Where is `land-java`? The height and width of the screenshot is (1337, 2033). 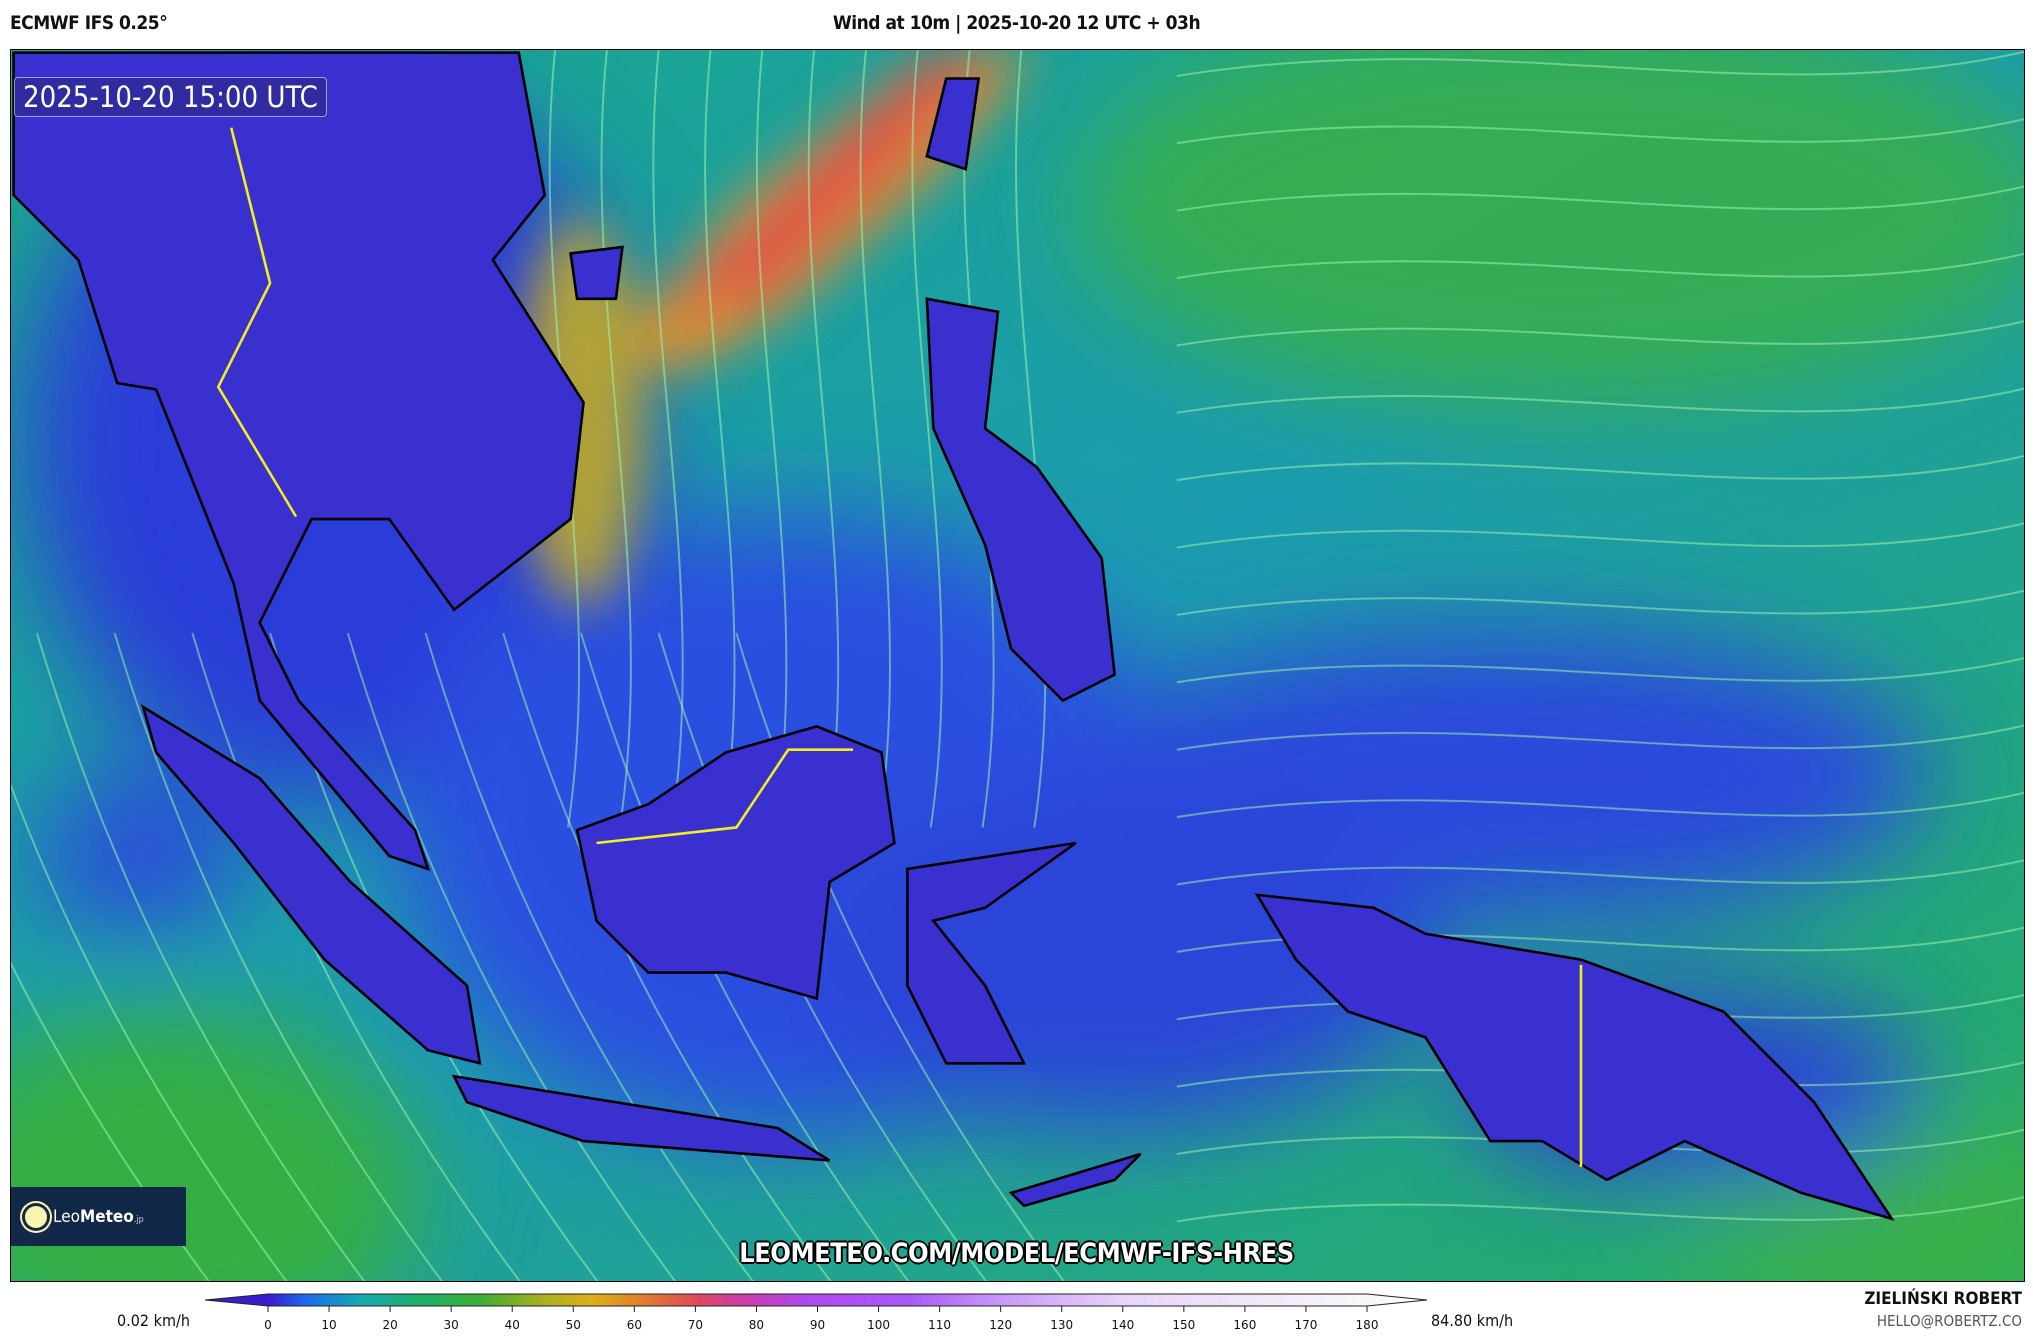 land-java is located at coordinates (641, 1118).